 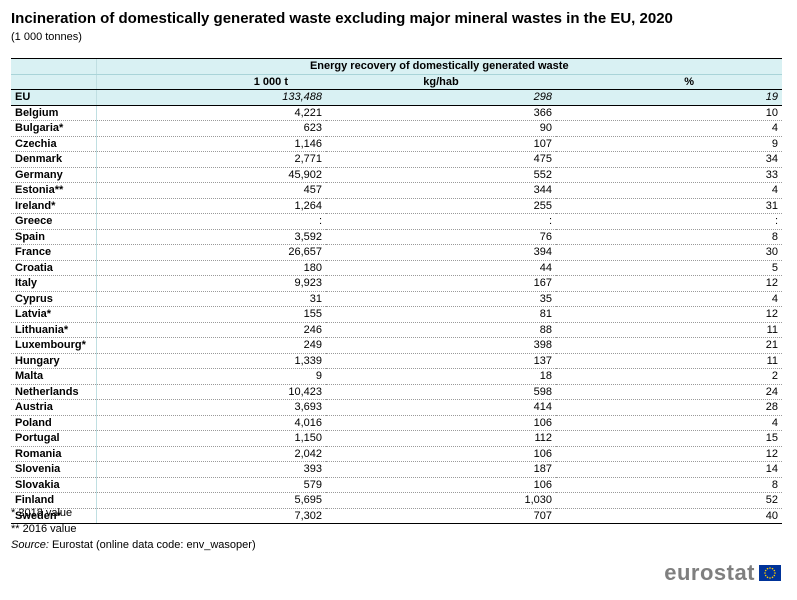 I want to click on table-row: Greece:::, so click(x=397, y=221).